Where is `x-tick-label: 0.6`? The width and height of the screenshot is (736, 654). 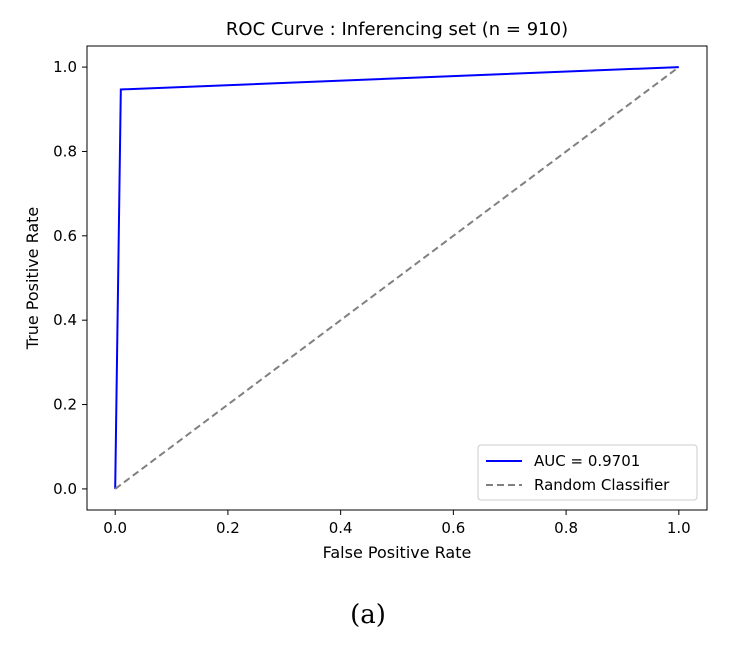
x-tick-label: 0.6 is located at coordinates (453, 528).